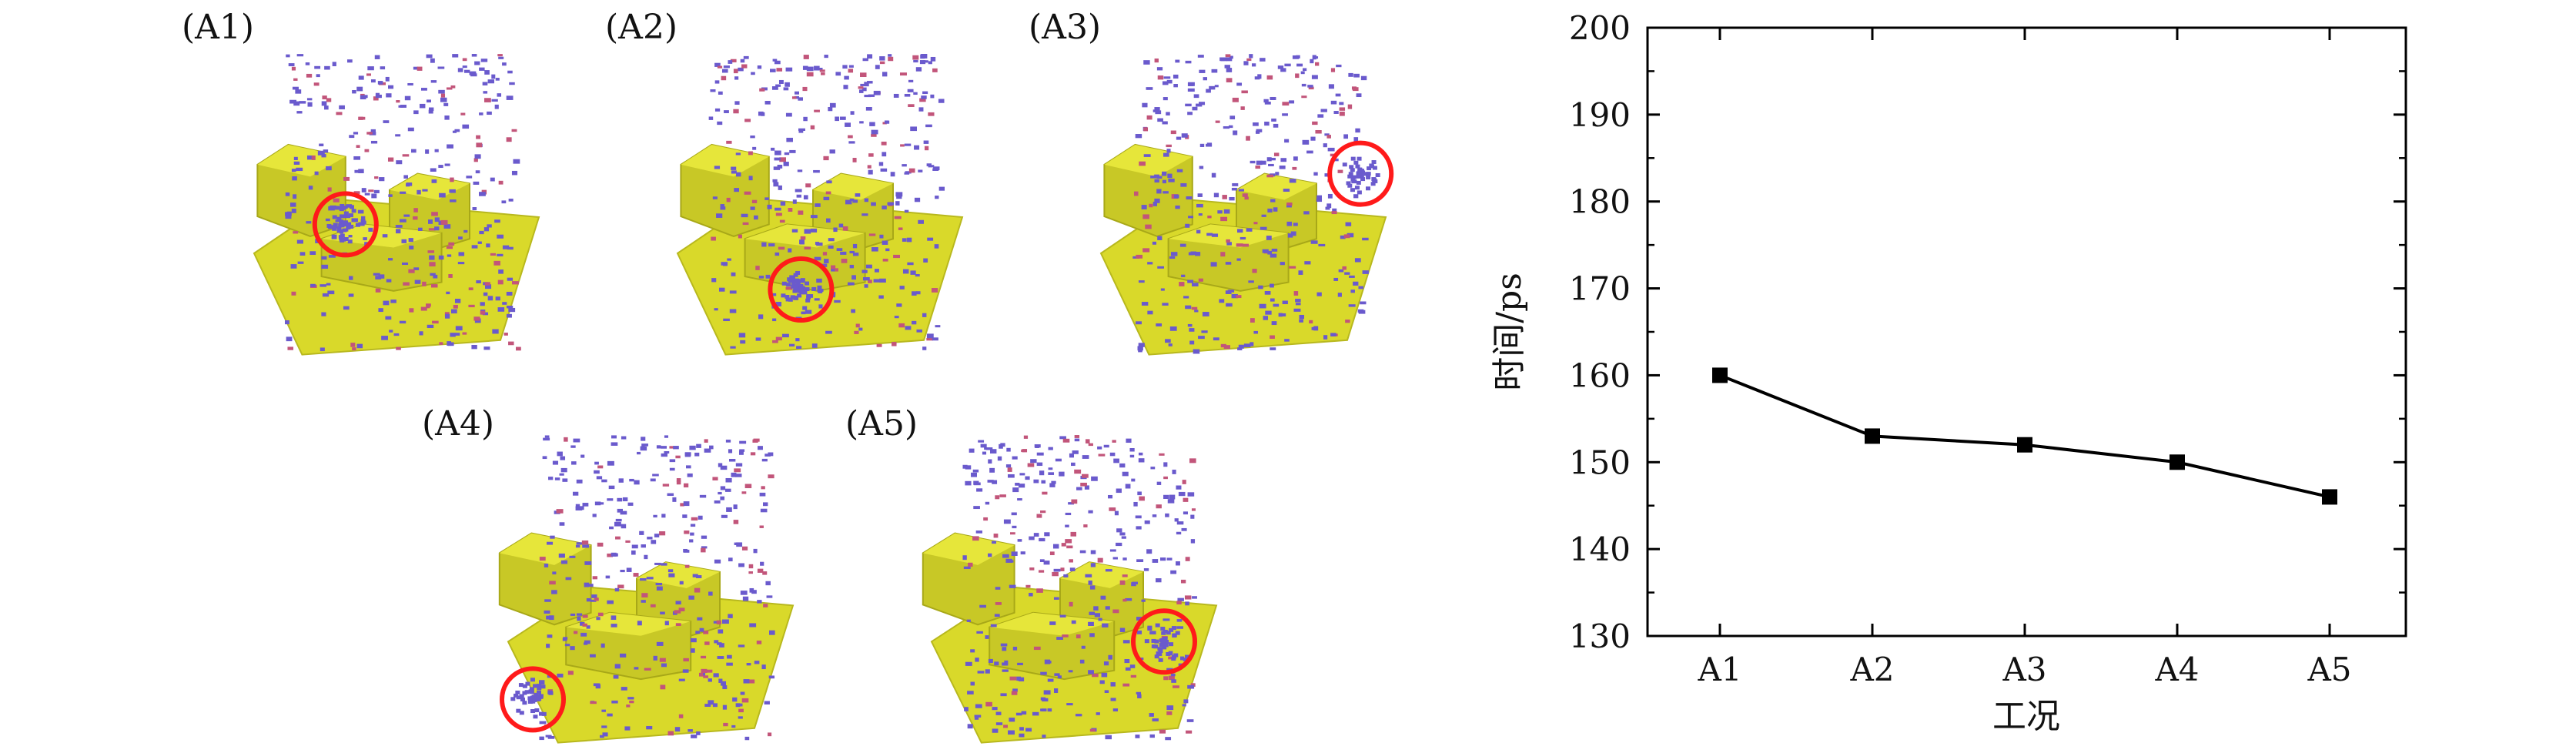 This screenshot has height=753, width=2576. I want to click on y-tick-label: 200, so click(1600, 28).